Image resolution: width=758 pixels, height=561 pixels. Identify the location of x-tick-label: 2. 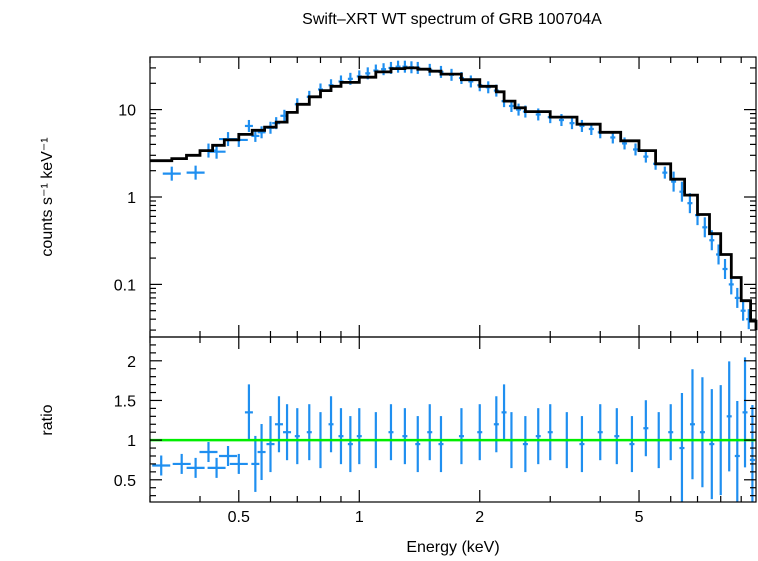
(479, 517).